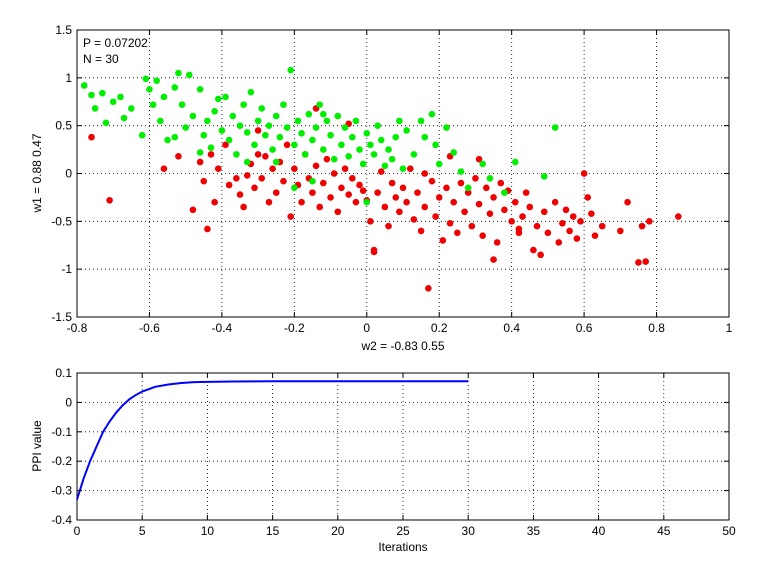 The width and height of the screenshot is (768, 576). I want to click on scatter-y-axis-label: w1 = 0.88 0.47, so click(37, 173).